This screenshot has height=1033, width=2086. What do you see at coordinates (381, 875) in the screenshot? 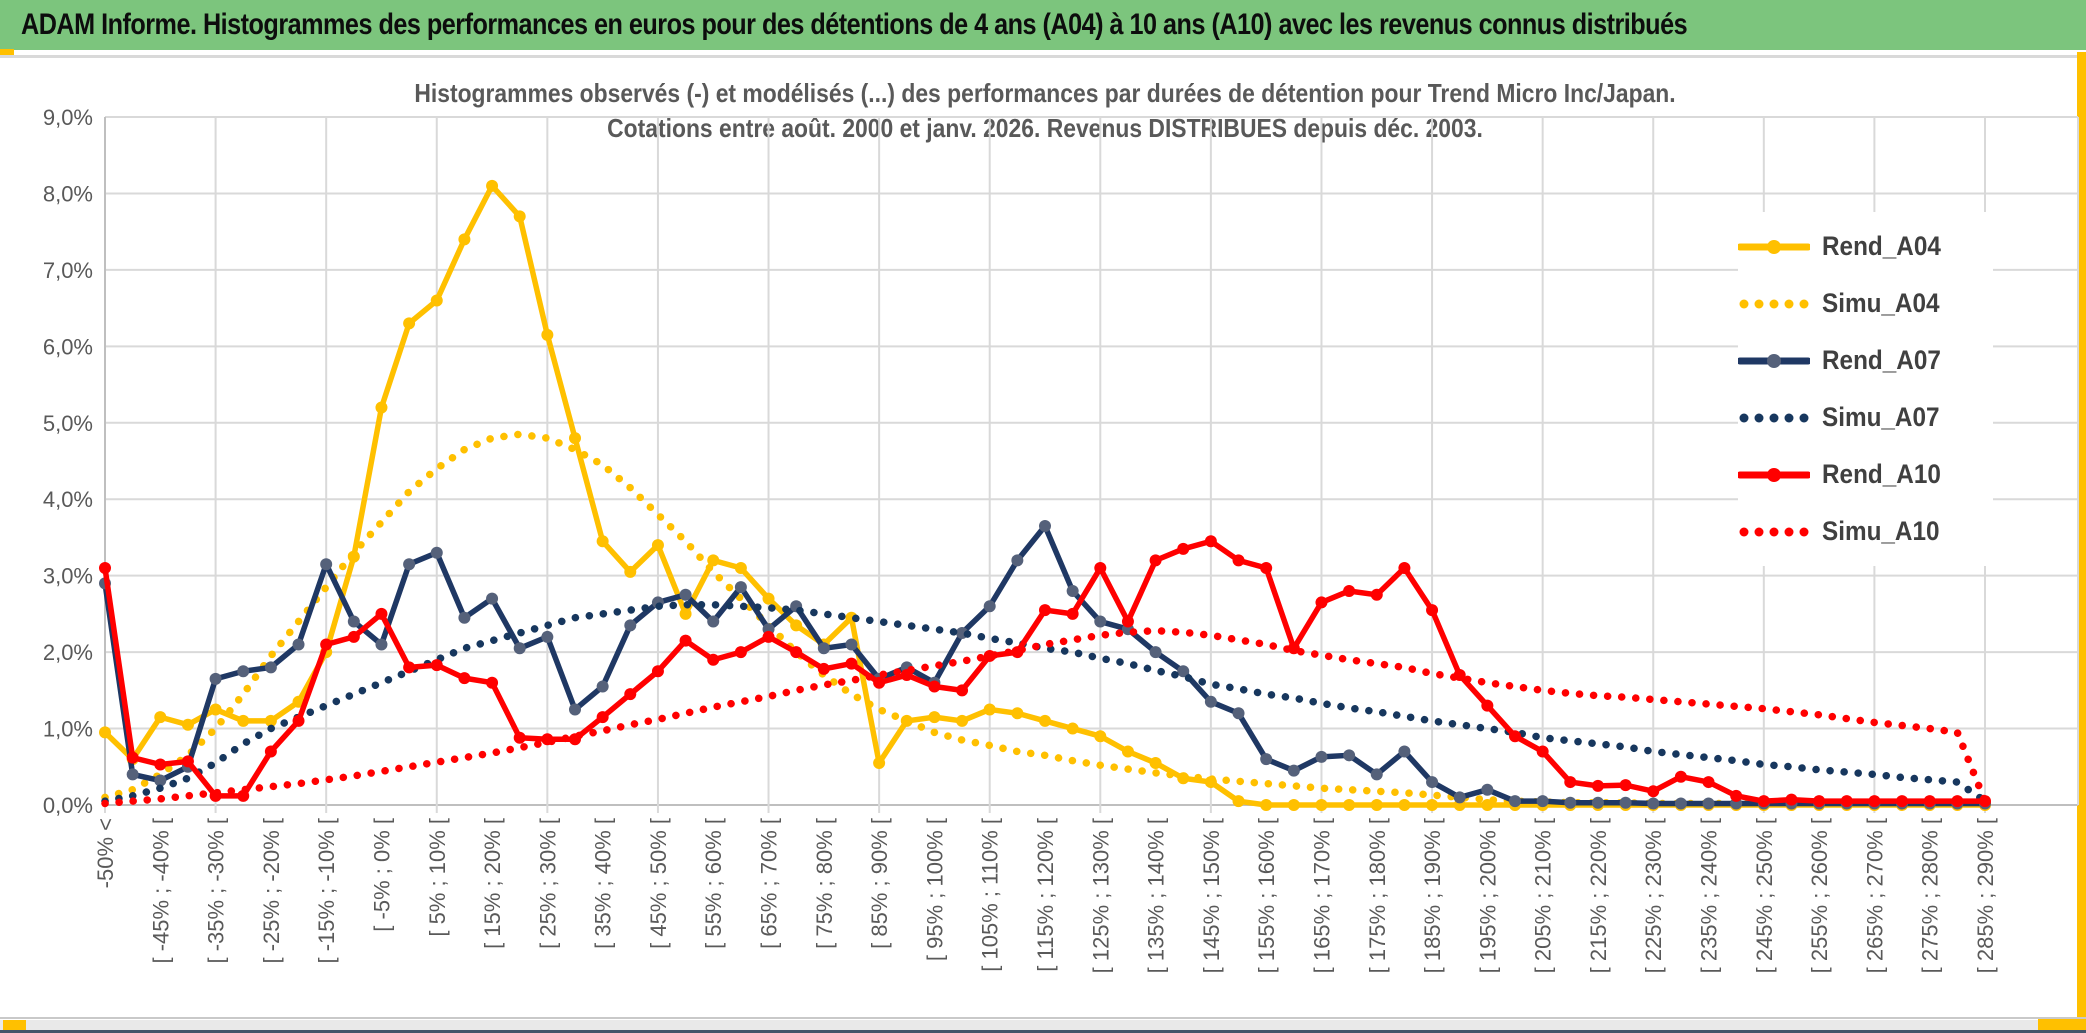
I see `x-axis-label: [ -5% ; 0% [` at bounding box center [381, 875].